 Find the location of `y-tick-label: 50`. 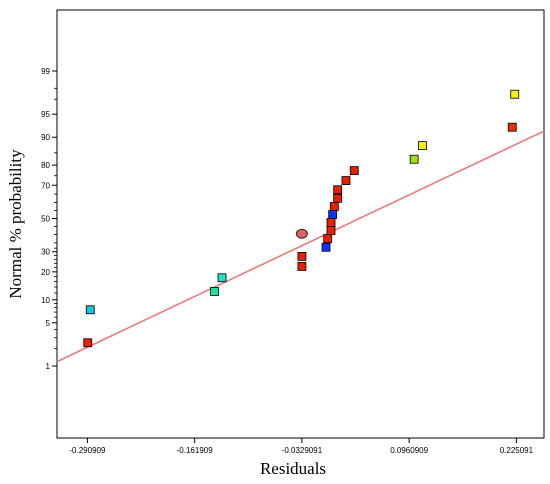

y-tick-label: 50 is located at coordinates (45, 219).